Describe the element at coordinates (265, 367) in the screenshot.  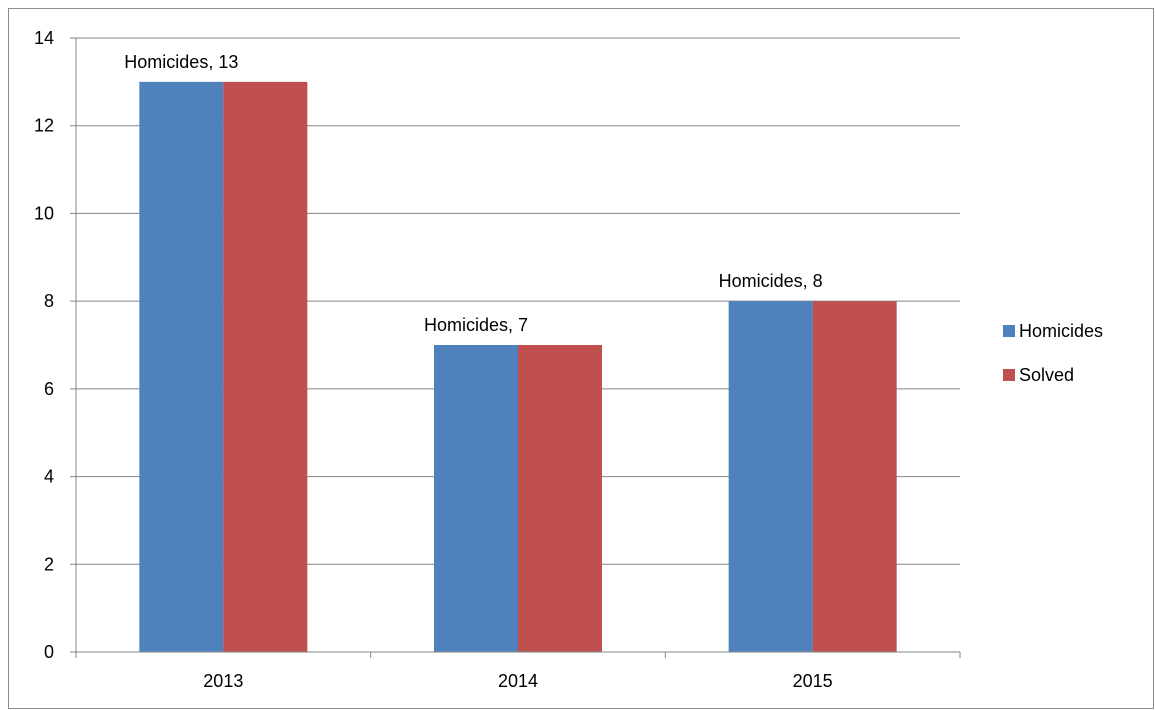
I see `bar-solved-2013` at that location.